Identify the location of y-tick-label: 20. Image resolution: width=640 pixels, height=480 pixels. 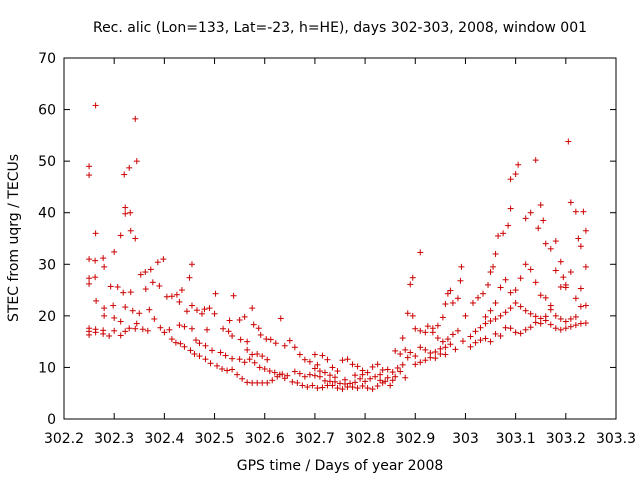
(47, 317).